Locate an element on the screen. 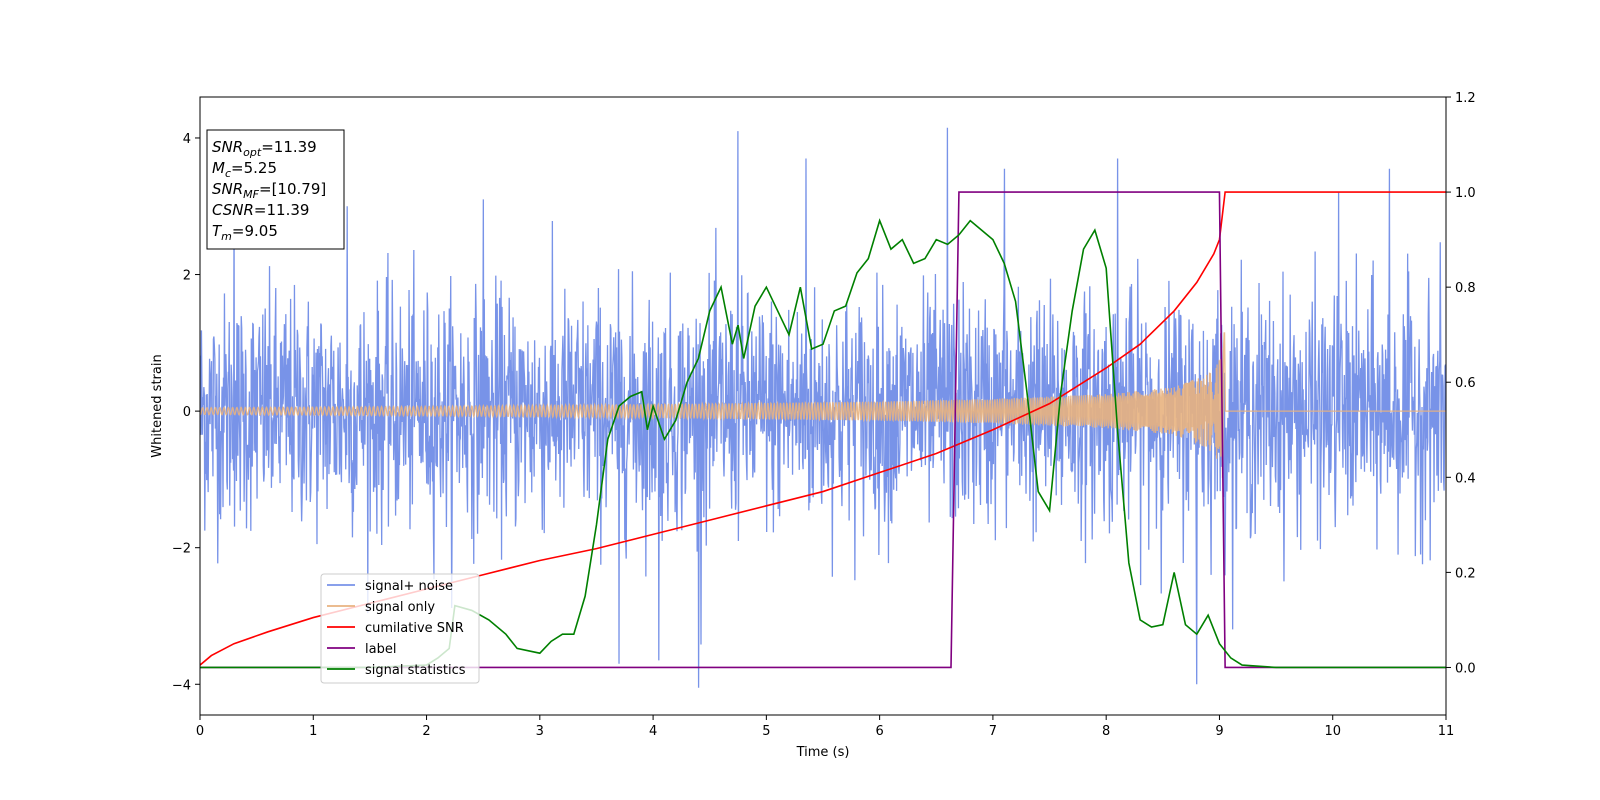 The height and width of the screenshot is (800, 1600). x-tick-label: 5 is located at coordinates (766, 731).